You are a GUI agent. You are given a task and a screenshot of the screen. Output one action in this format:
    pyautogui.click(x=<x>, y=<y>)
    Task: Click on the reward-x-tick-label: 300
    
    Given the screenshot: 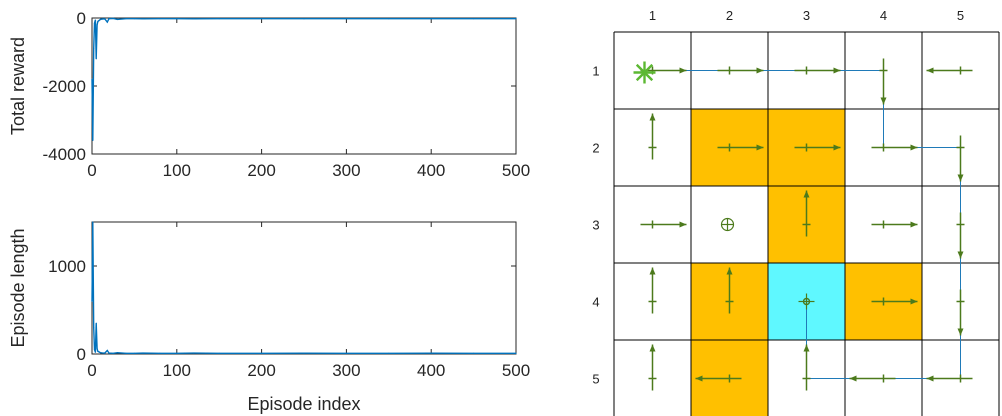 What is the action you would take?
    pyautogui.click(x=346, y=170)
    